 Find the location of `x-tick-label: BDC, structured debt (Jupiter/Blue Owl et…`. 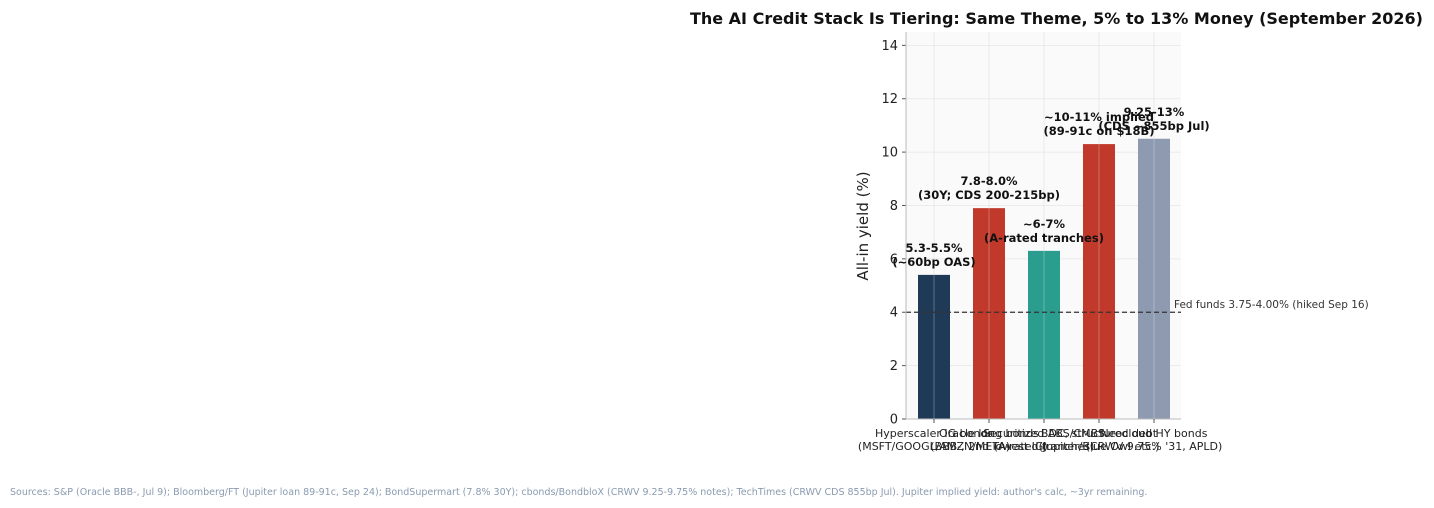

x-tick-label: BDC, structured debt (Jupiter/Blue Owl et… is located at coordinates (1099, 440).